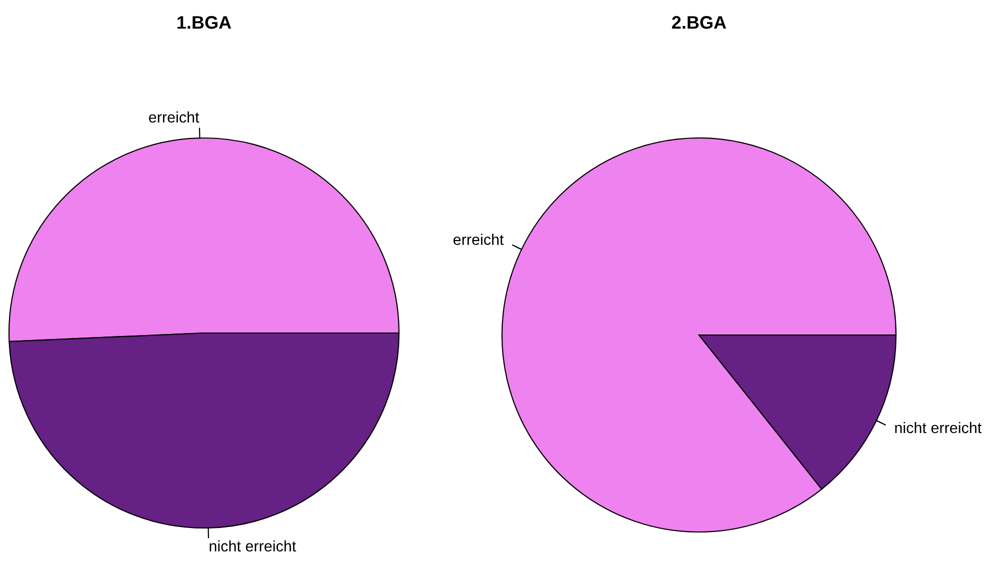 The height and width of the screenshot is (567, 995). What do you see at coordinates (699, 22) in the screenshot?
I see `chart-title: 2.BGA` at bounding box center [699, 22].